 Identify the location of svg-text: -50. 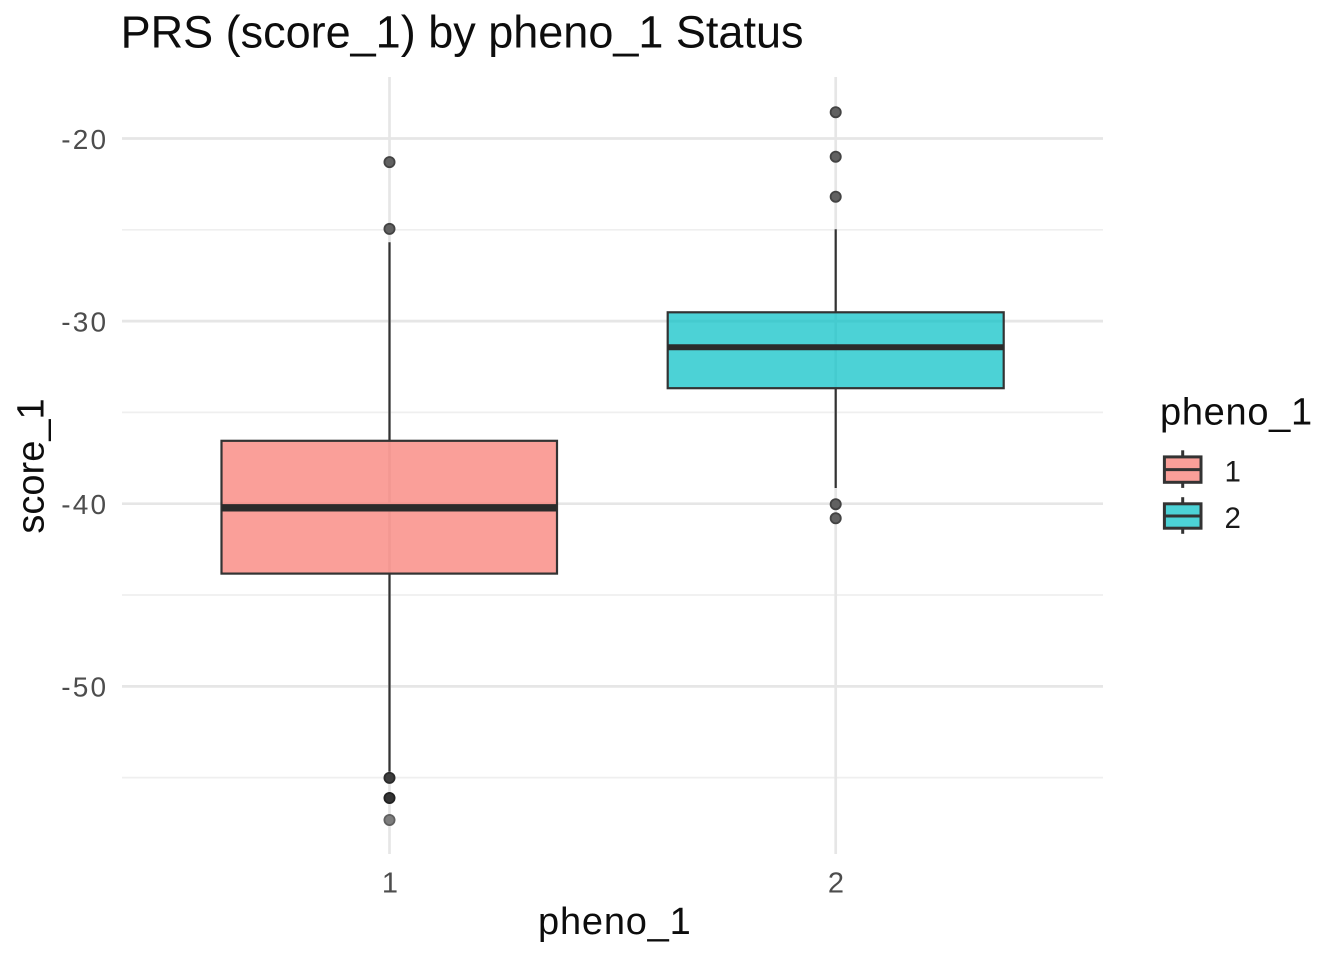
(84, 687).